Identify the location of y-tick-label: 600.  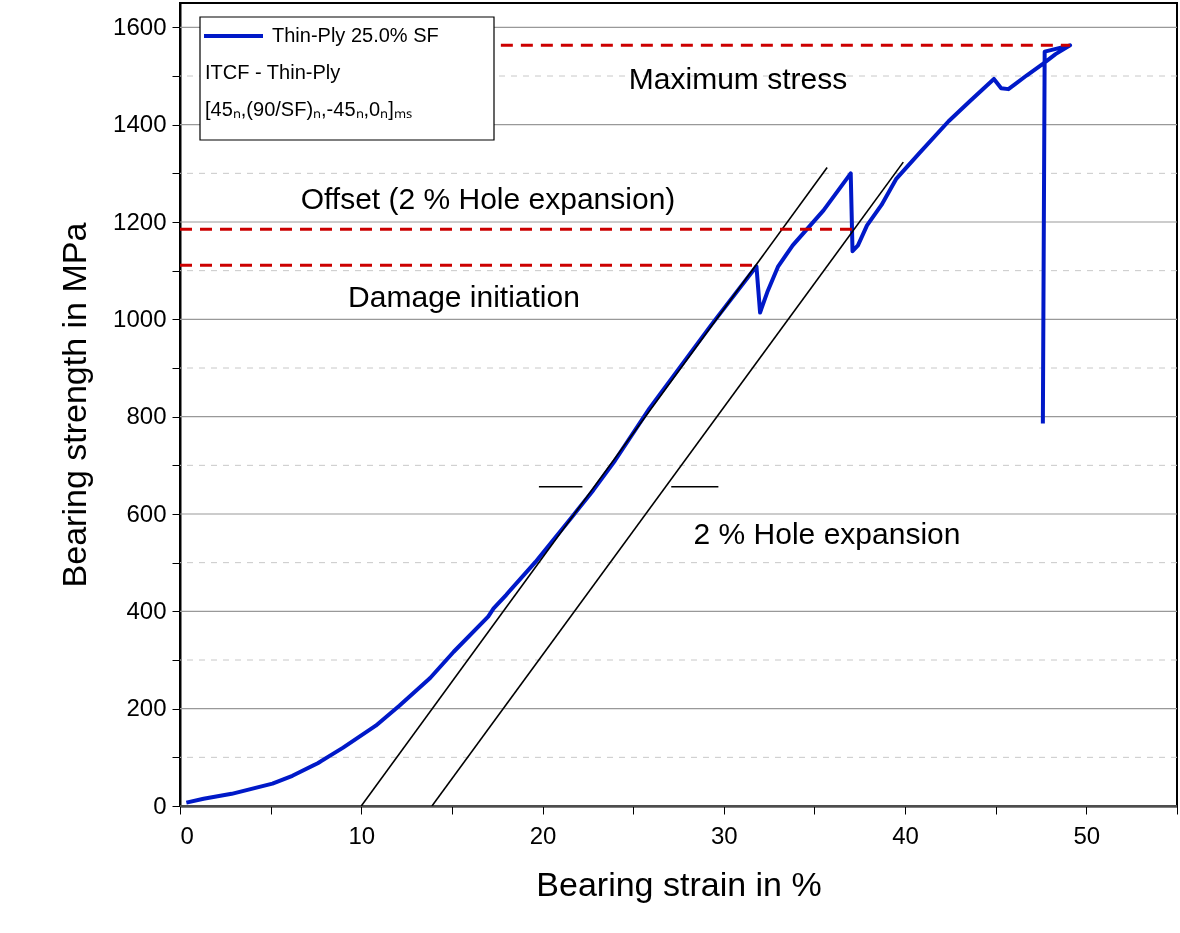
(146, 513).